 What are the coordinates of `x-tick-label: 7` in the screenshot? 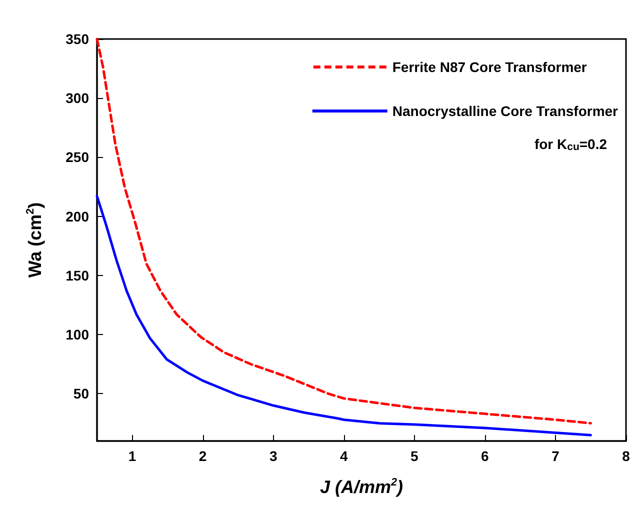 It's located at (556, 456).